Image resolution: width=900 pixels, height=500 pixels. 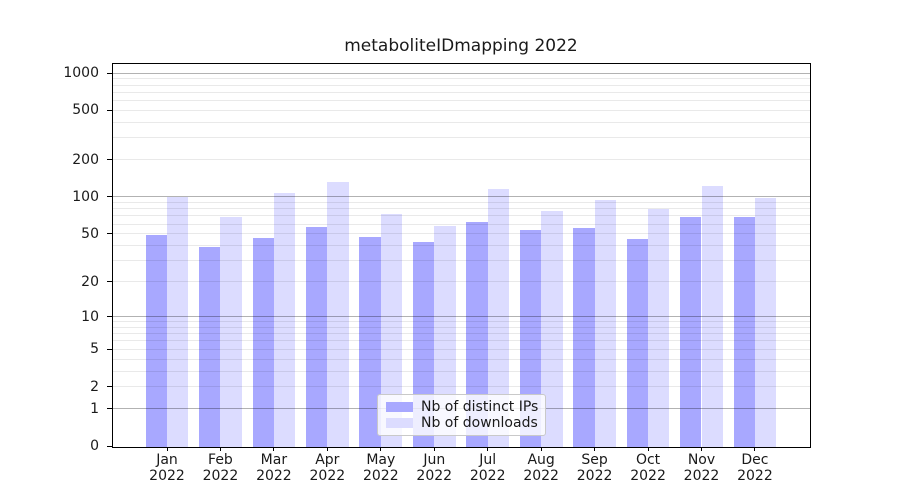 I want to click on bar-distinct-ips-may, so click(x=370, y=342).